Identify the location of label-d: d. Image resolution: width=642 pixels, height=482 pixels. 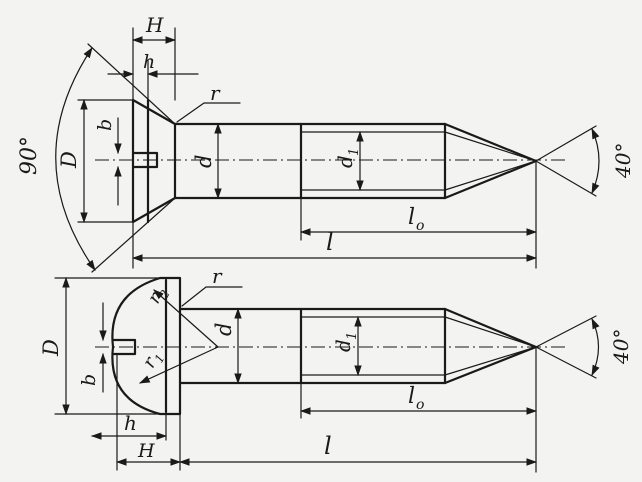
(204, 161).